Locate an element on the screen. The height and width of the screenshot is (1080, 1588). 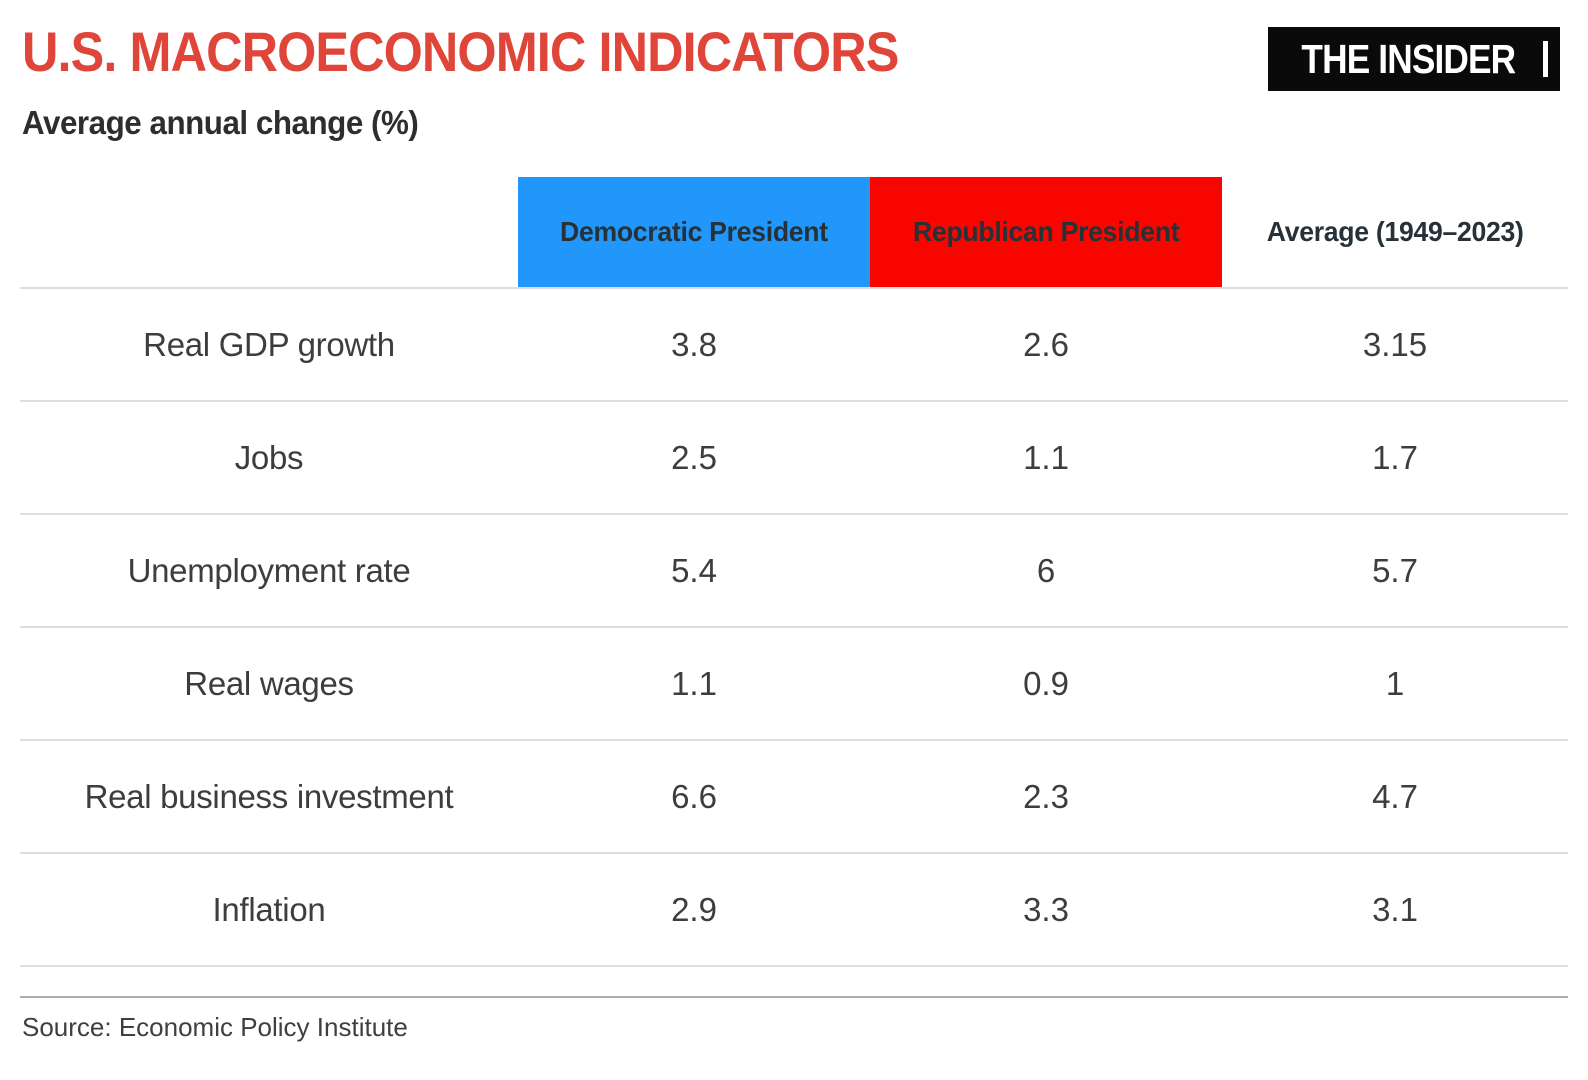
source-note: Source: Economic Policy Institute is located at coordinates (215, 1027).